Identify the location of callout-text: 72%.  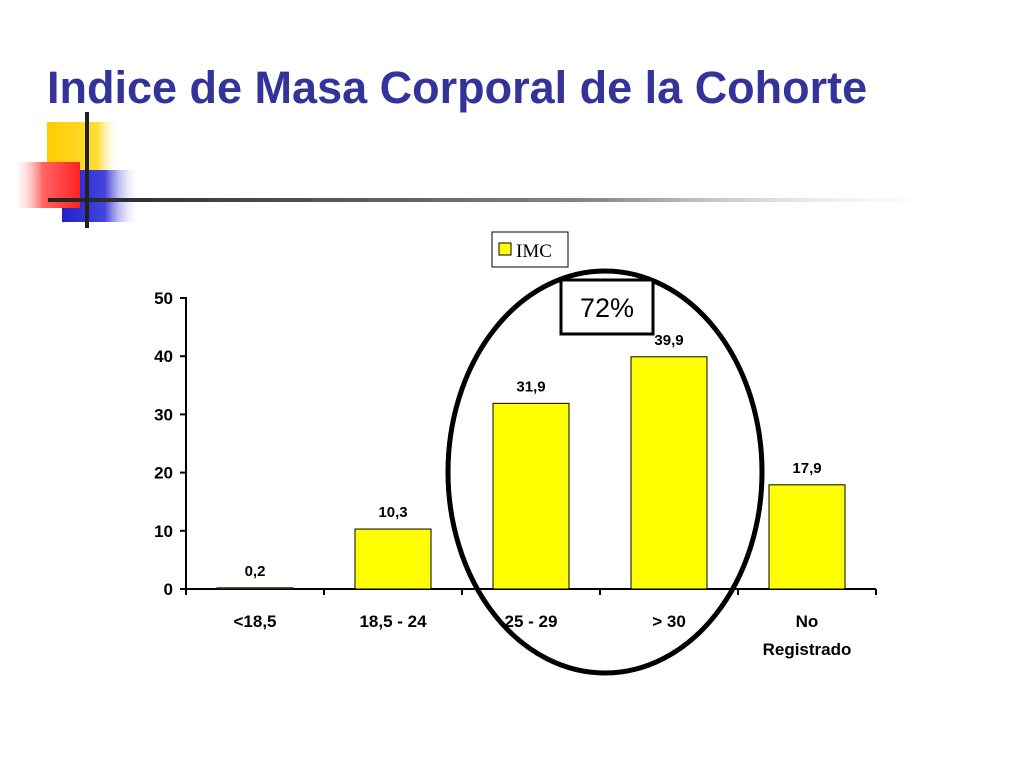
(607, 308).